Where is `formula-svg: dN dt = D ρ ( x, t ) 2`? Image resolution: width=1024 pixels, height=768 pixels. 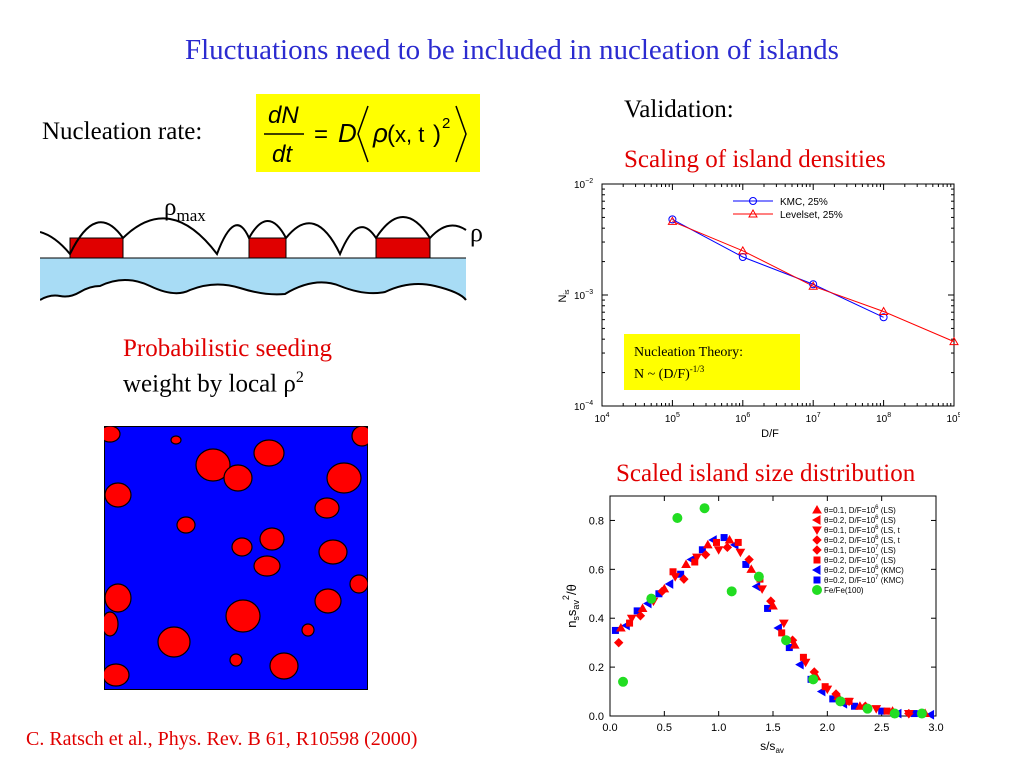
formula-svg: dN dt = D ρ ( x, t ) 2 is located at coordinates (365, 135).